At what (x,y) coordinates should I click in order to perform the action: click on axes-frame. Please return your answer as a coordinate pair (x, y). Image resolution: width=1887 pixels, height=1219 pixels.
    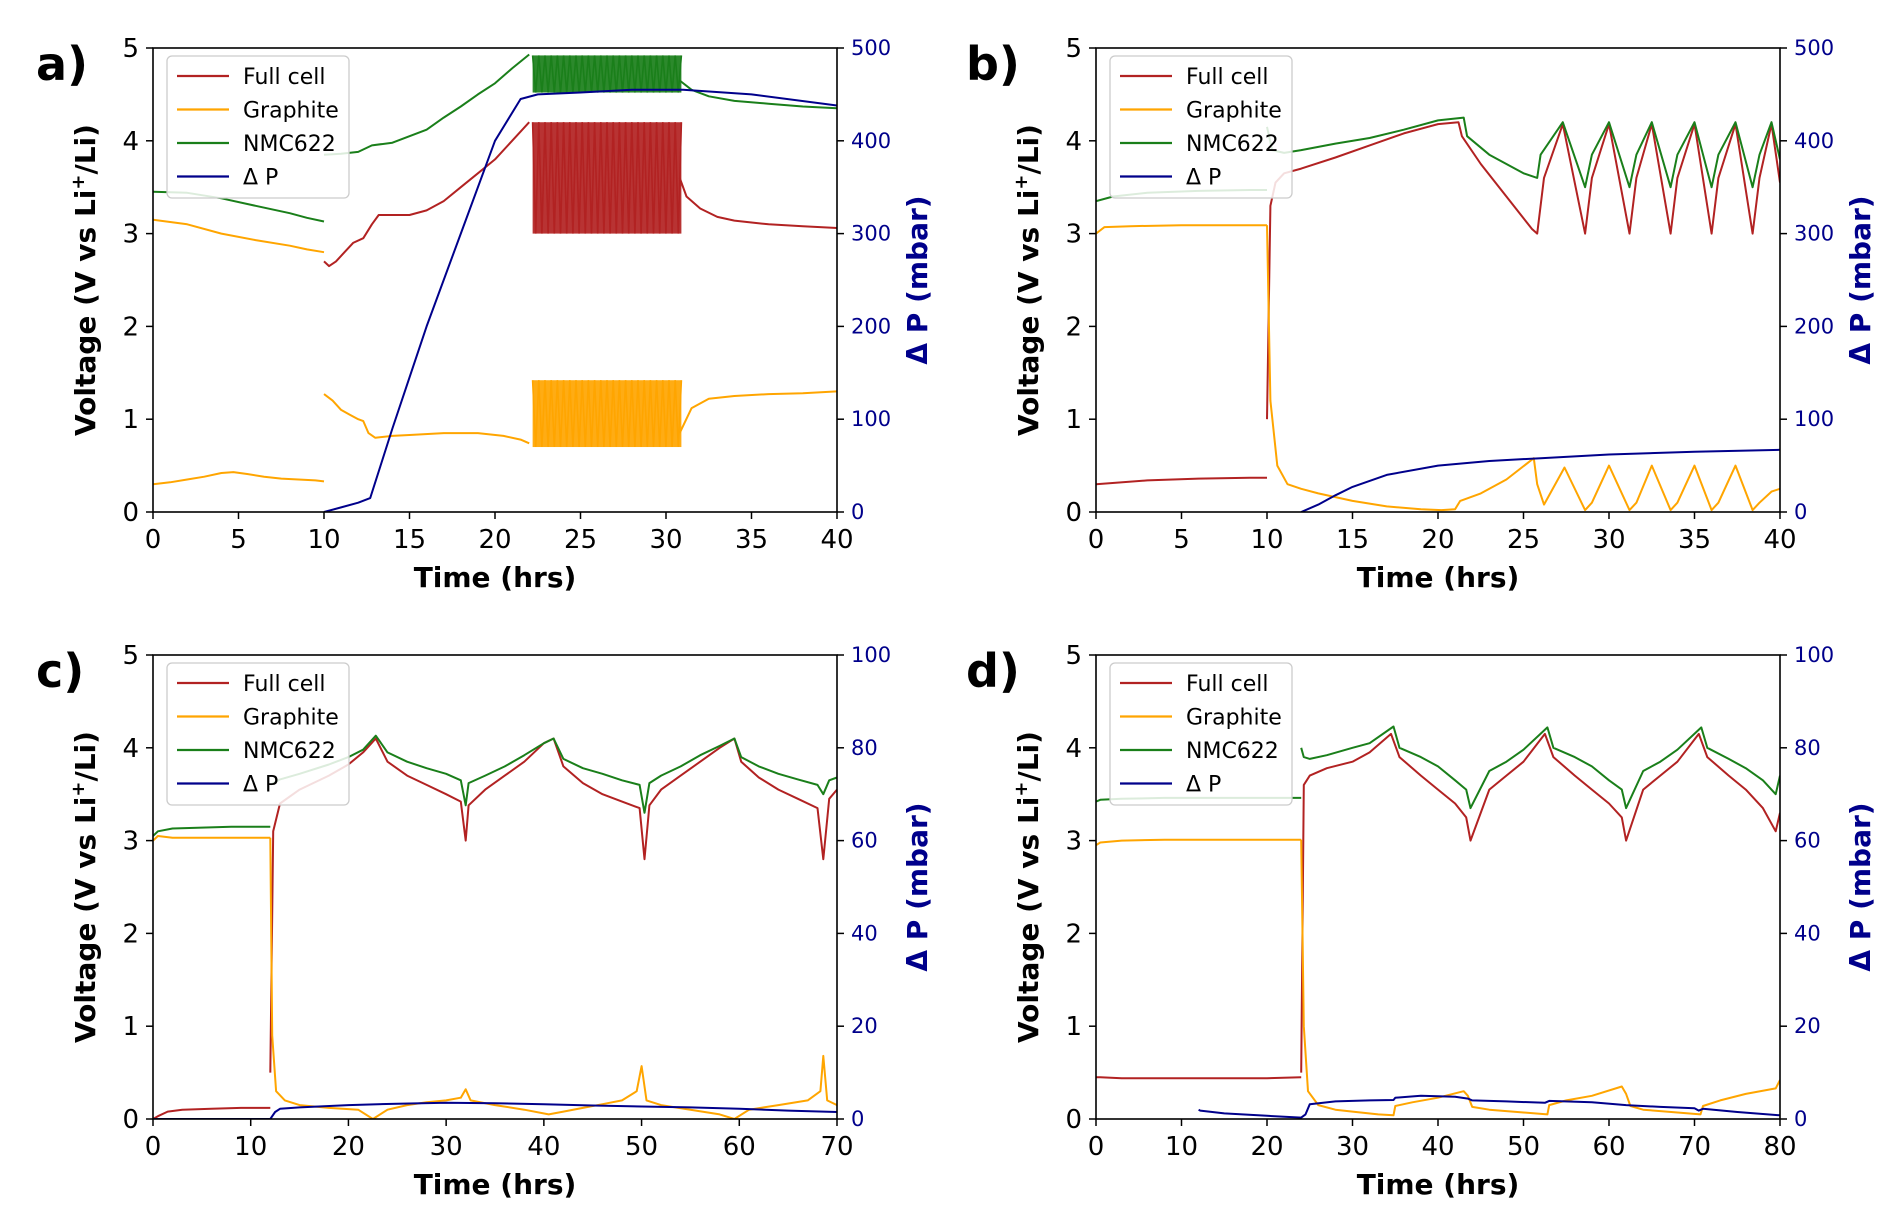
    Looking at the image, I should click on (495, 887).